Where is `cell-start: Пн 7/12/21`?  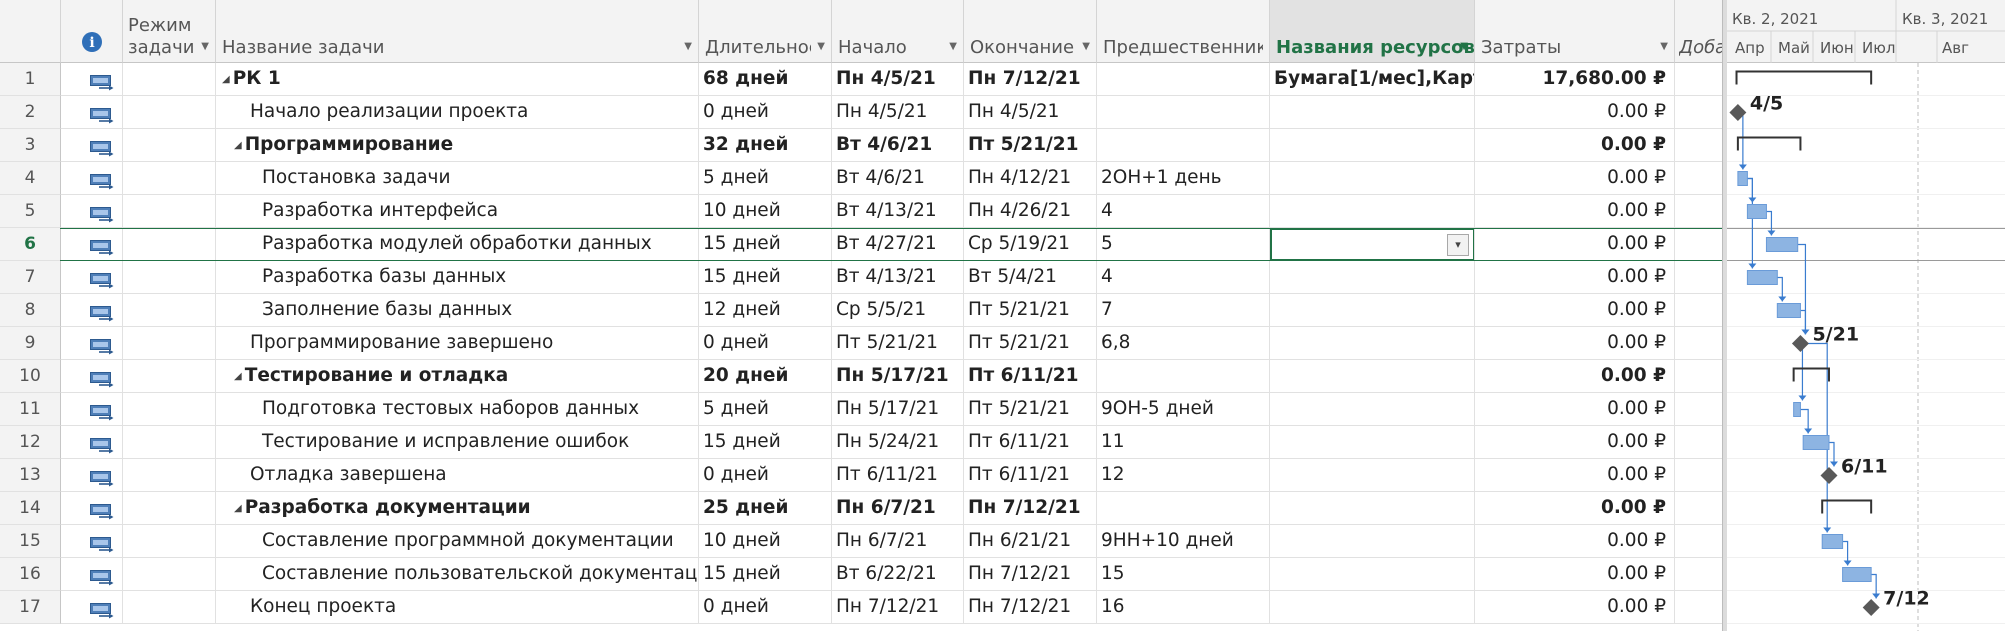
cell-start: Пн 7/12/21 is located at coordinates (898, 607).